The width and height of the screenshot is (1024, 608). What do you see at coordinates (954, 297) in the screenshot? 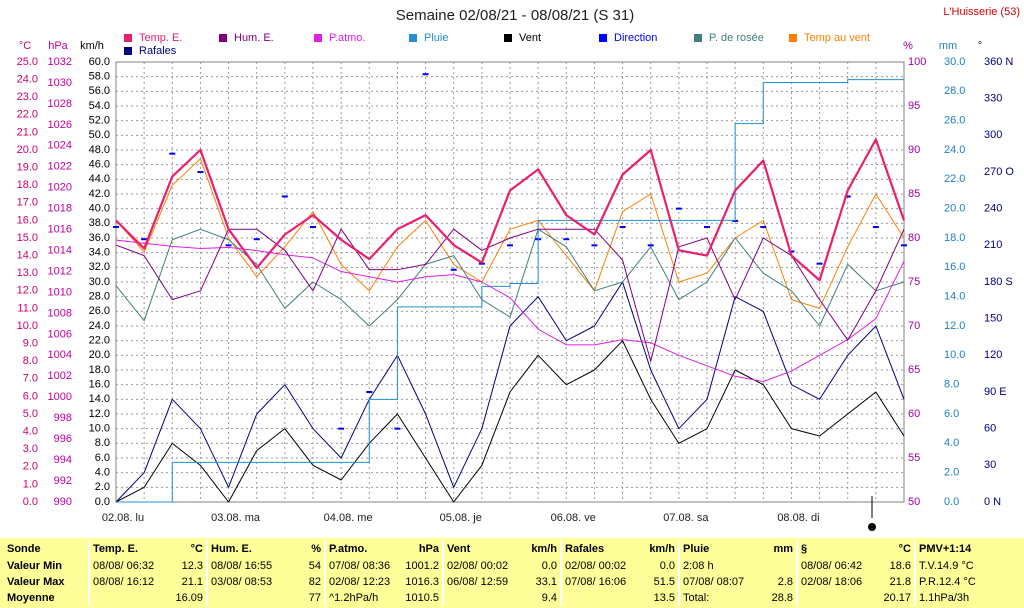
I see `y-tick-label: 14.0` at bounding box center [954, 297].